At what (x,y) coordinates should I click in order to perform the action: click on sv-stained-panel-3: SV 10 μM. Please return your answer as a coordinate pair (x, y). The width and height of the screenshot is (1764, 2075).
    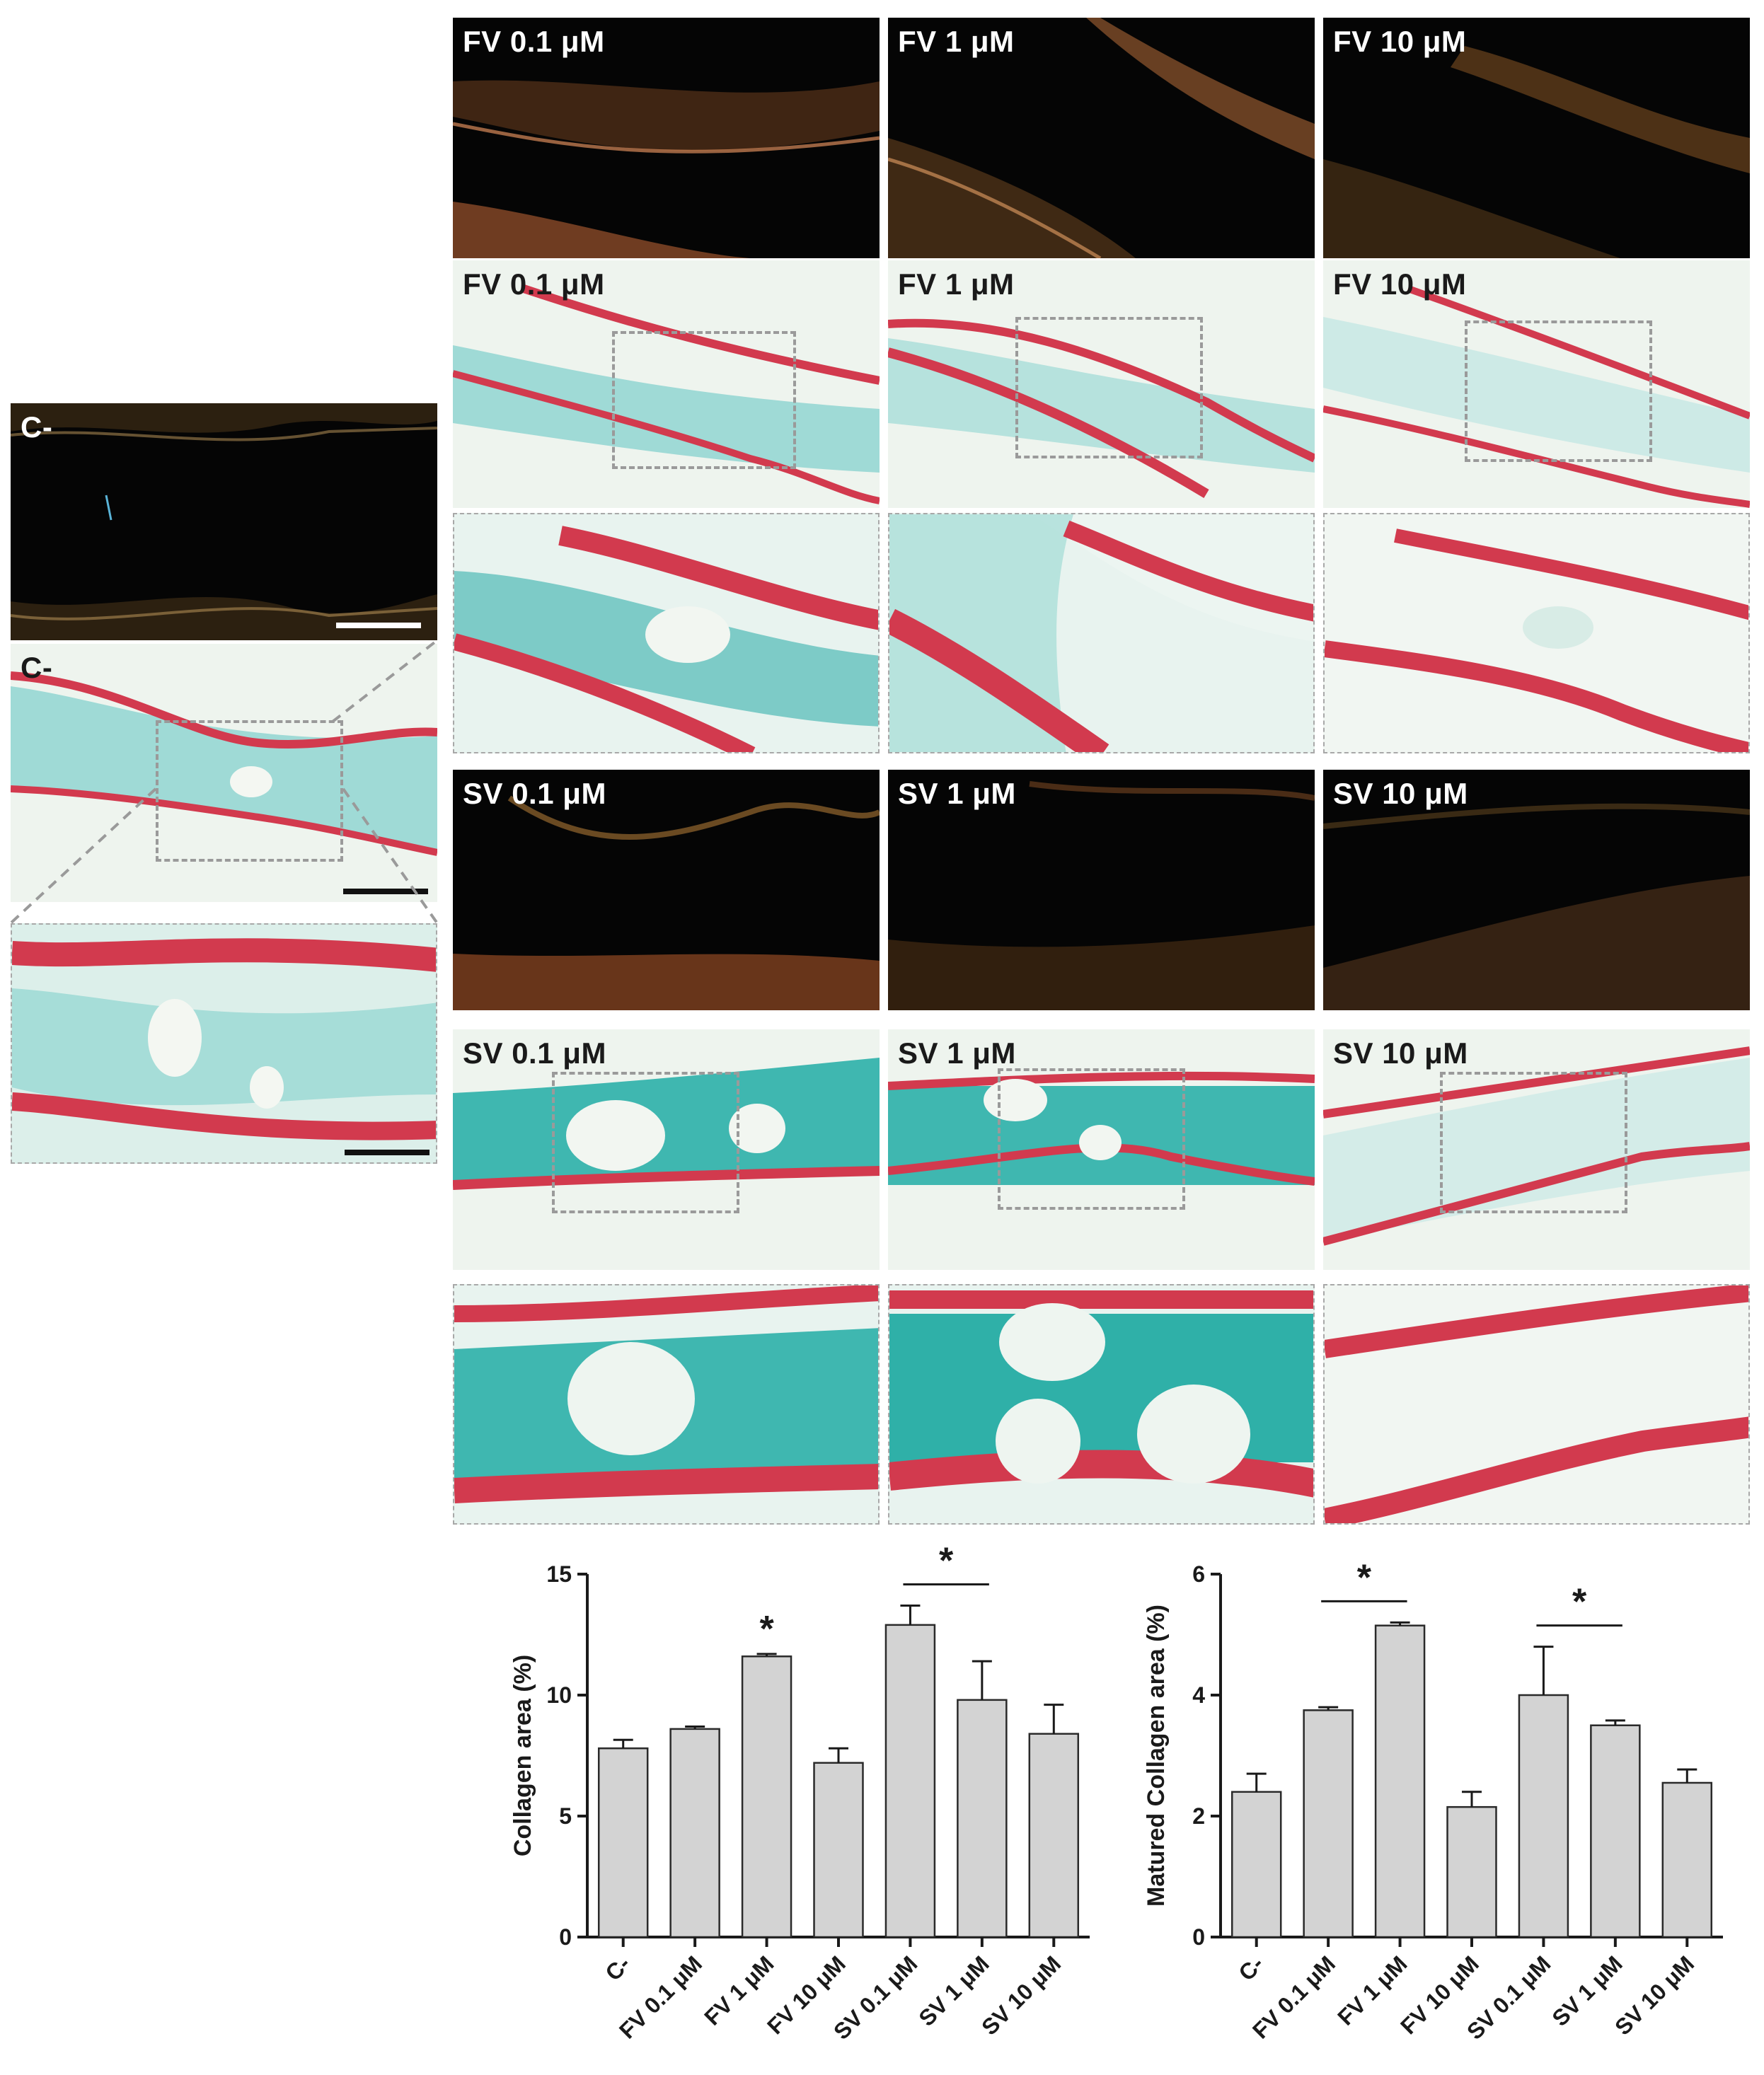
    Looking at the image, I should click on (1536, 1149).